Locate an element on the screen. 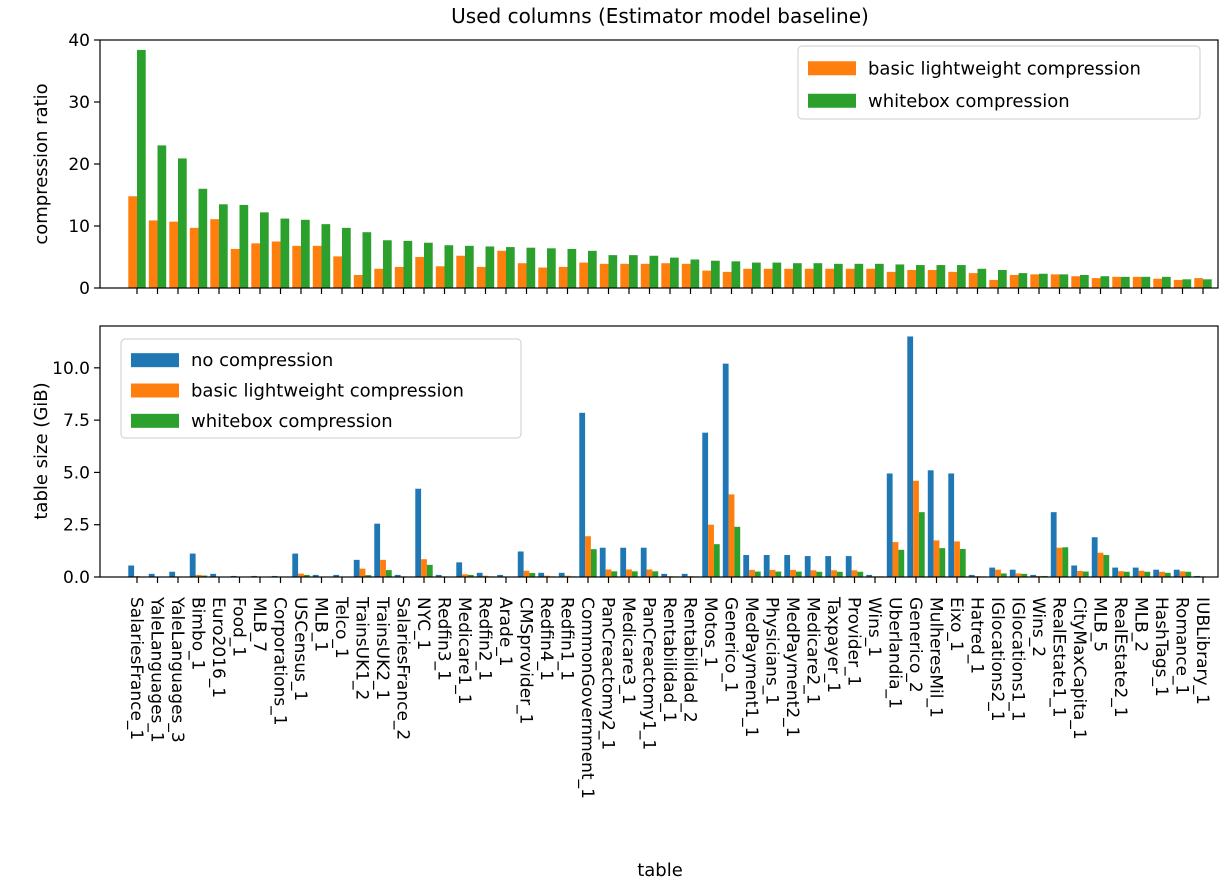 This screenshot has height=883, width=1219. x-tick-label: PanCreactomy1_1 is located at coordinates (649, 673).